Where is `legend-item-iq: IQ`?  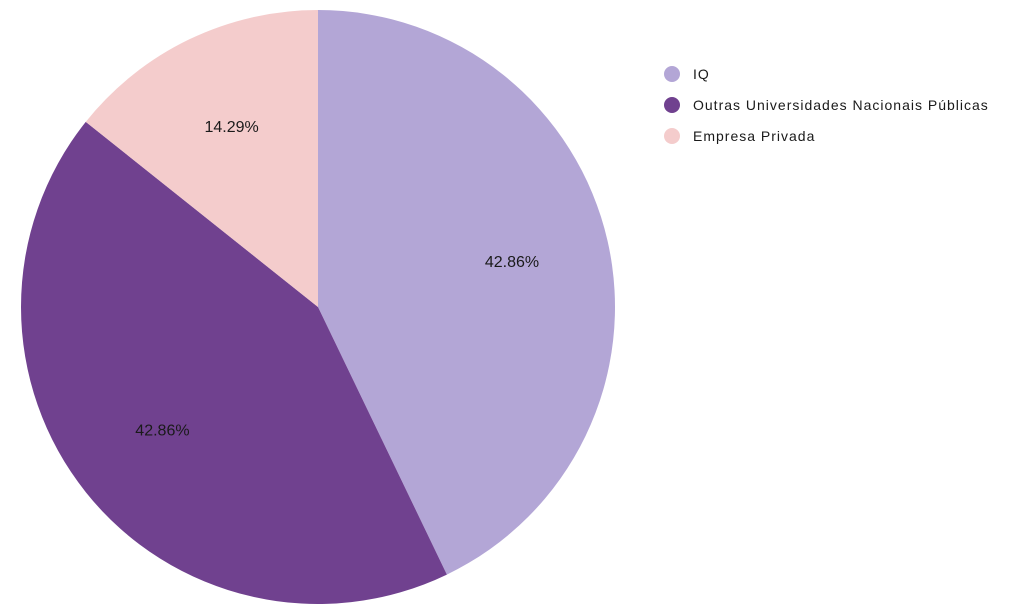 legend-item-iq: IQ is located at coordinates (826, 73).